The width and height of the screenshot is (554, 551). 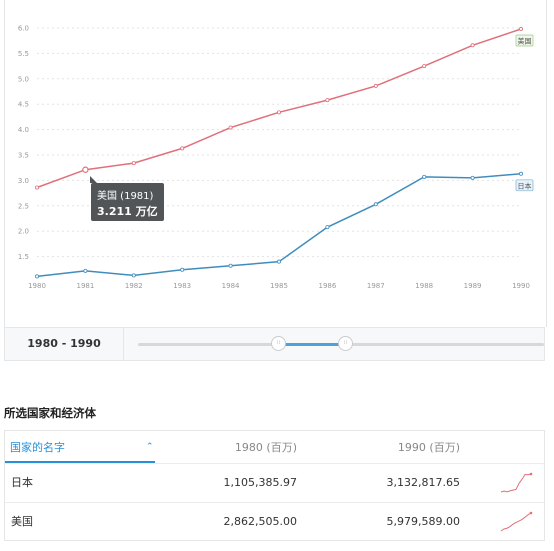 What do you see at coordinates (23, 156) in the screenshot?
I see `y-tick-label: 3.5` at bounding box center [23, 156].